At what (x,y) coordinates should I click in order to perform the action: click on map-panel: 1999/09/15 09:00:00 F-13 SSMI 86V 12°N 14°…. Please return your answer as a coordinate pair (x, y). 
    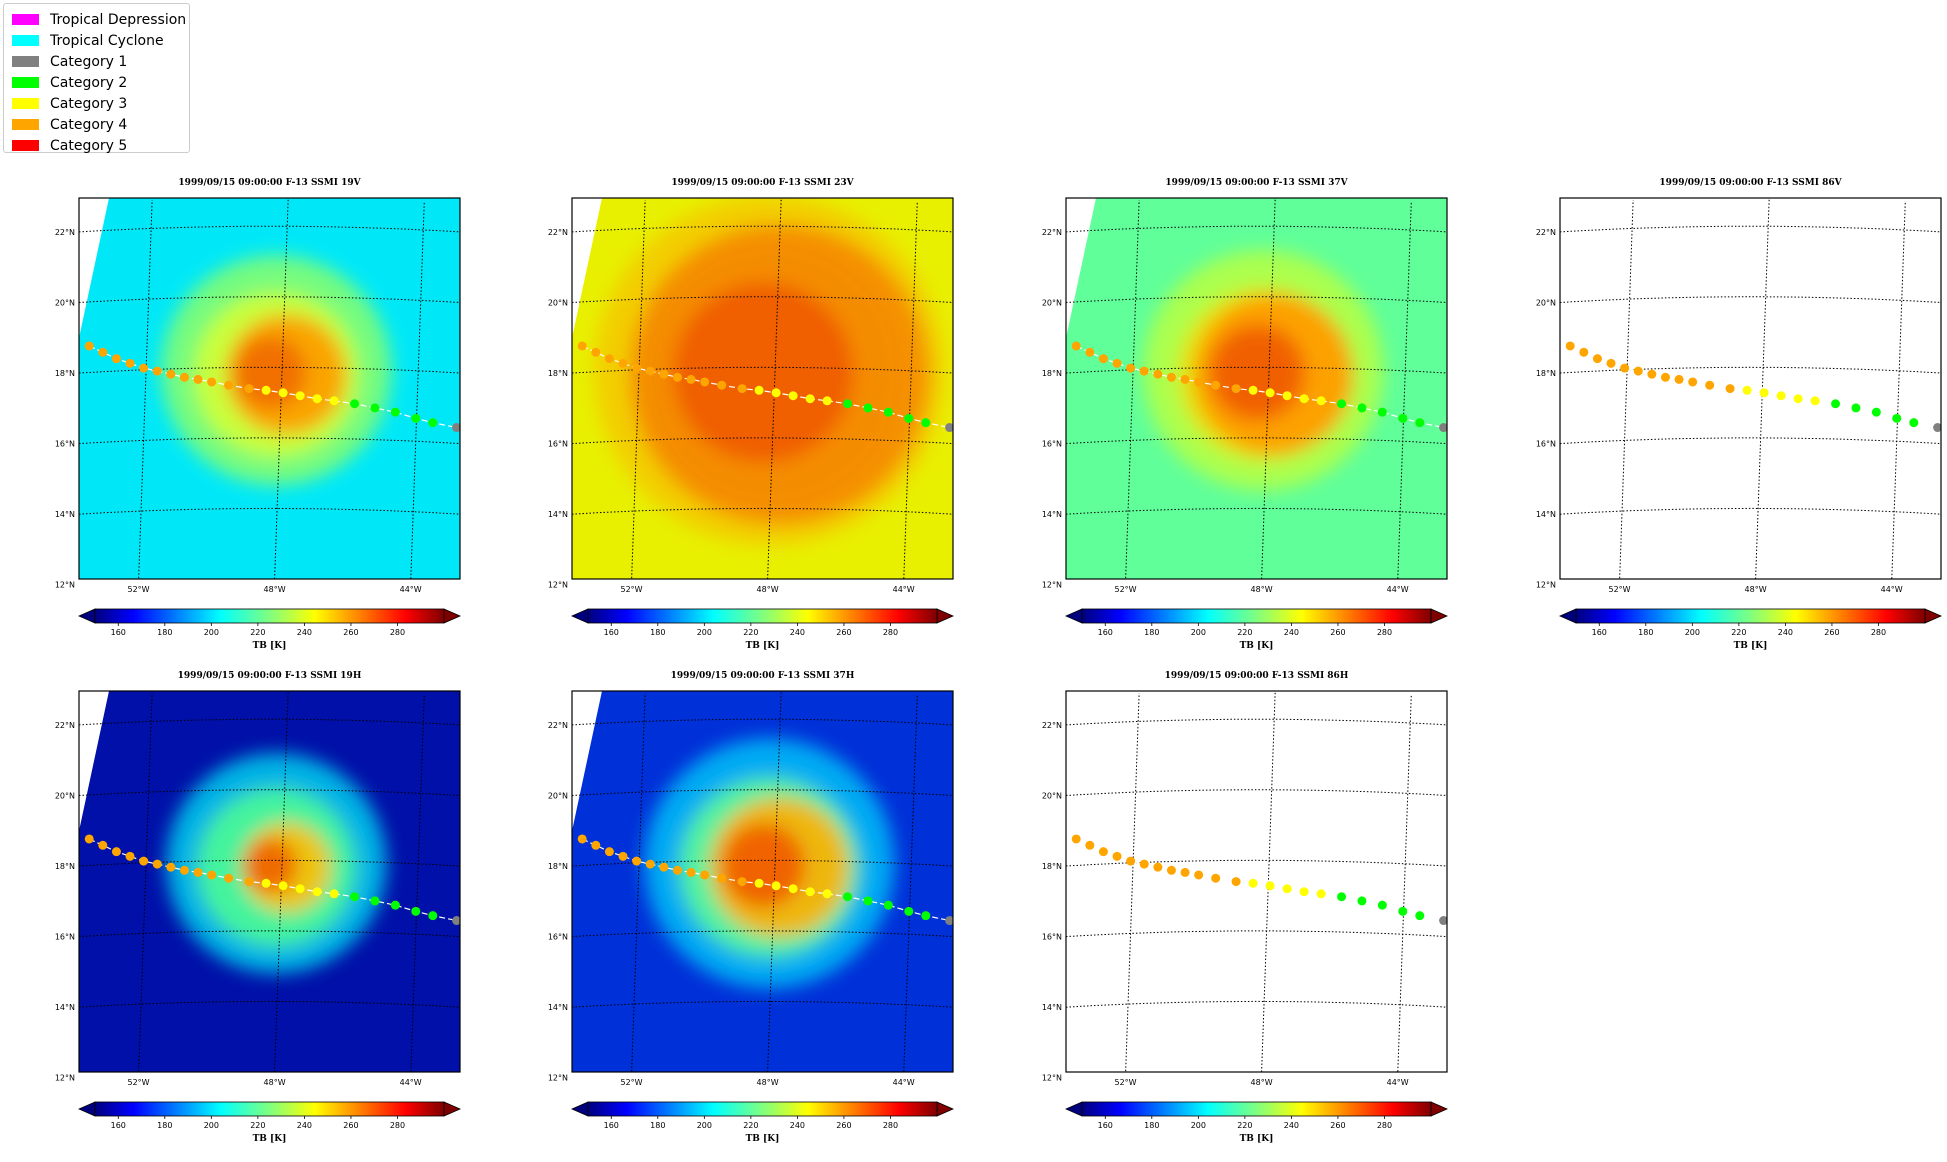
    Looking at the image, I should click on (1714, 413).